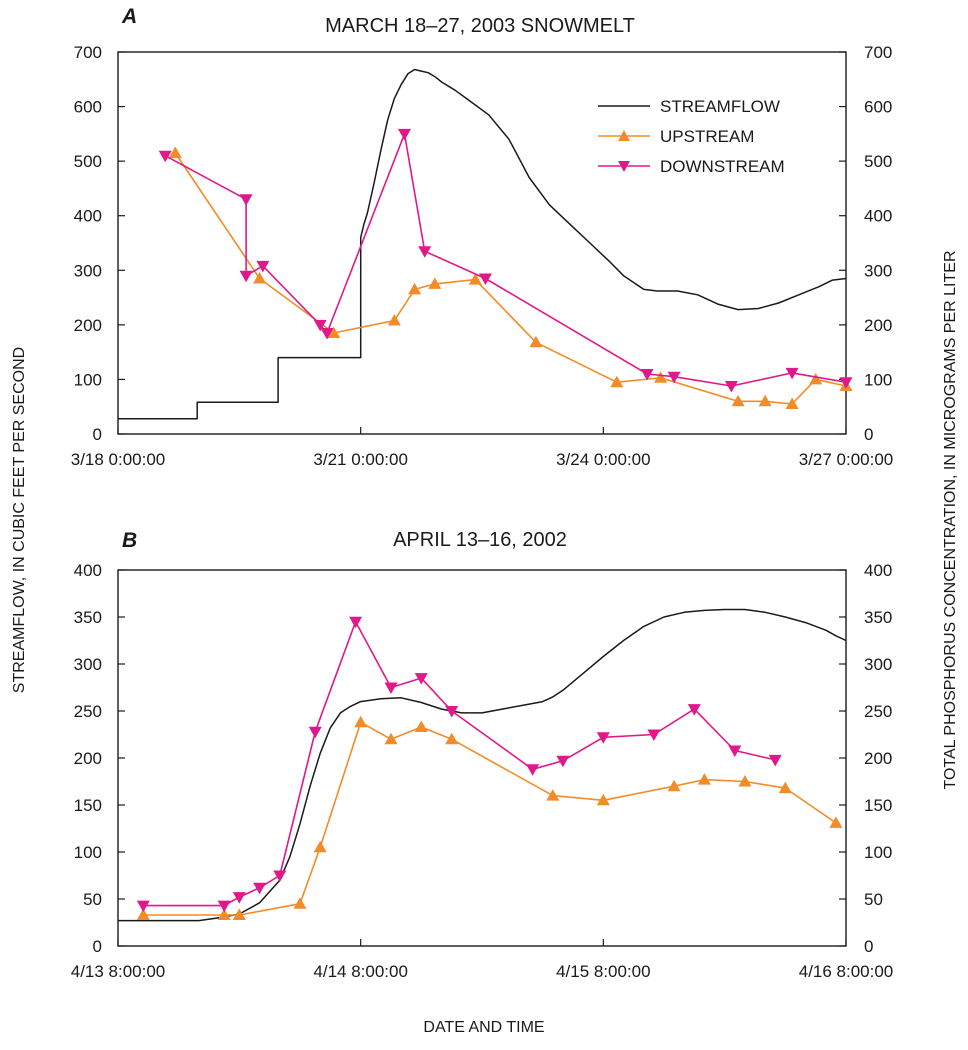 The image size is (968, 1050). I want to click on panel-a-left-tick-label: 0, so click(97, 434).